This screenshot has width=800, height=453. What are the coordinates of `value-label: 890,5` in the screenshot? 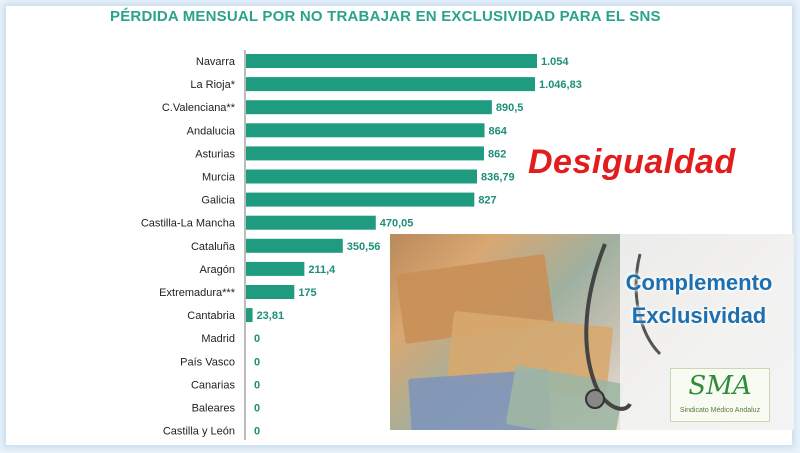 It's located at (510, 108).